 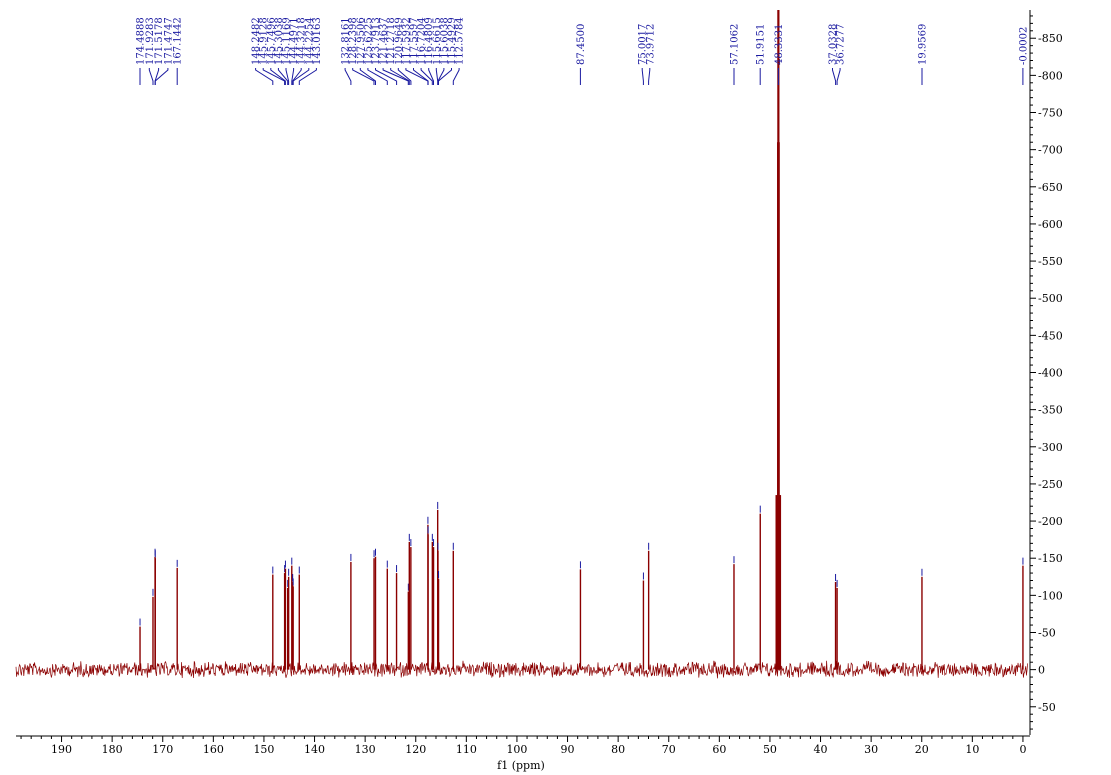 I want to click on peak-label-text: 174.4888, so click(x=141, y=41).